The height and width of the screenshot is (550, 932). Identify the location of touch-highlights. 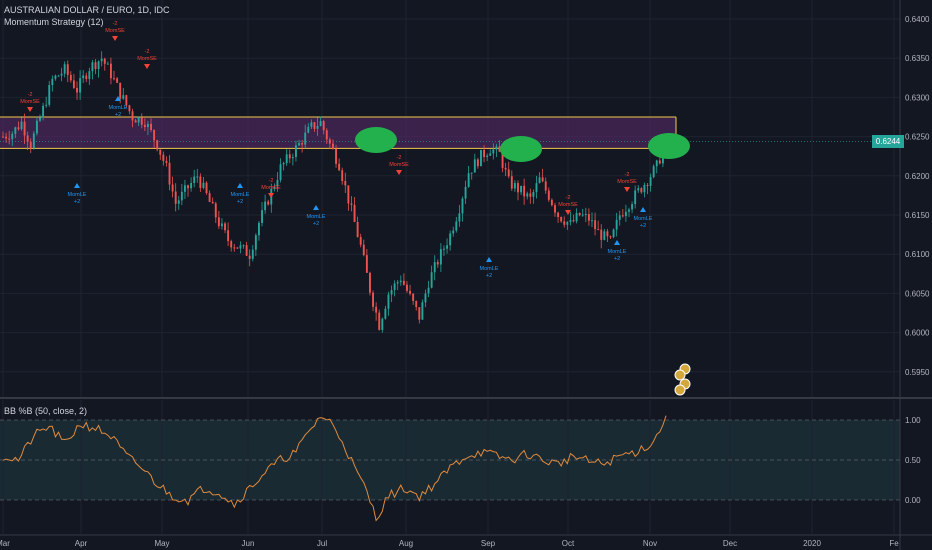
(522, 144).